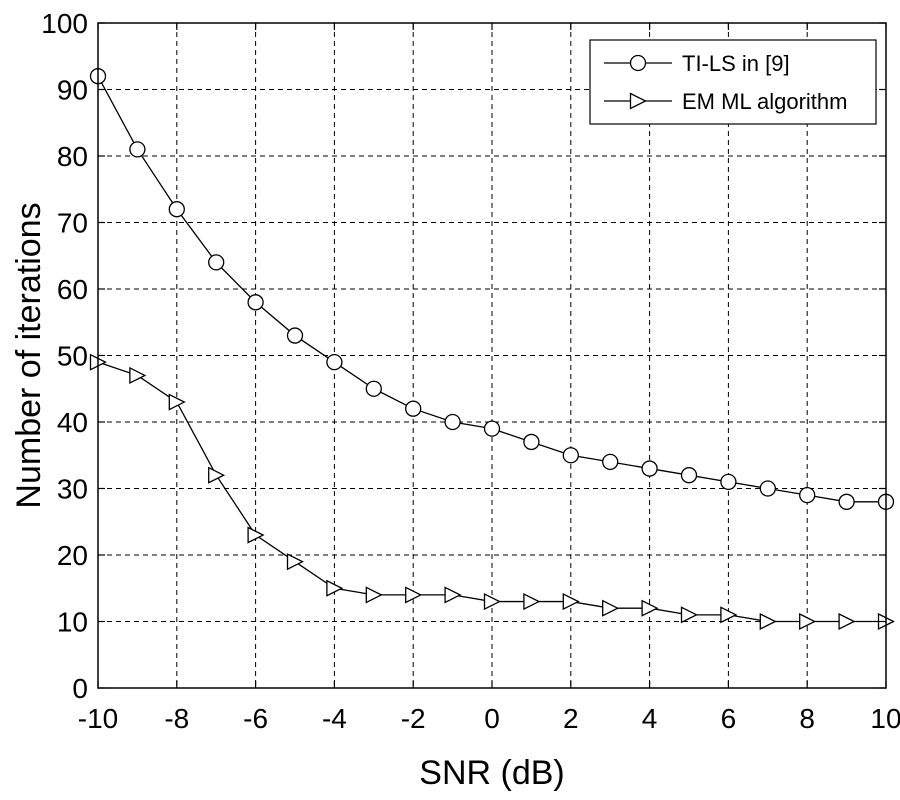 The width and height of the screenshot is (900, 800). Describe the element at coordinates (491, 773) in the screenshot. I see `x-axis-title: SNR (dB)` at that location.